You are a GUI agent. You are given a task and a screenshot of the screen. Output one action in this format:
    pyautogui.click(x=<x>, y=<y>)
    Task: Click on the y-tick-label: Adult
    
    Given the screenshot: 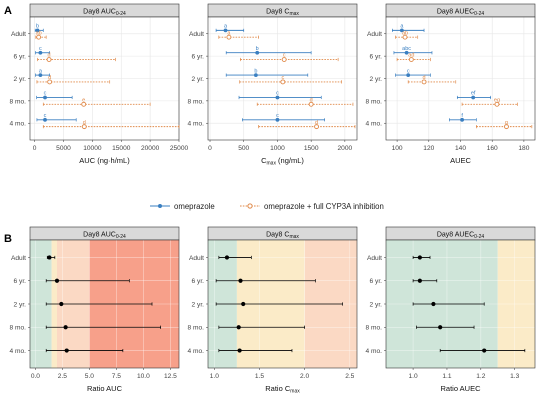 What is the action you would take?
    pyautogui.click(x=196, y=34)
    